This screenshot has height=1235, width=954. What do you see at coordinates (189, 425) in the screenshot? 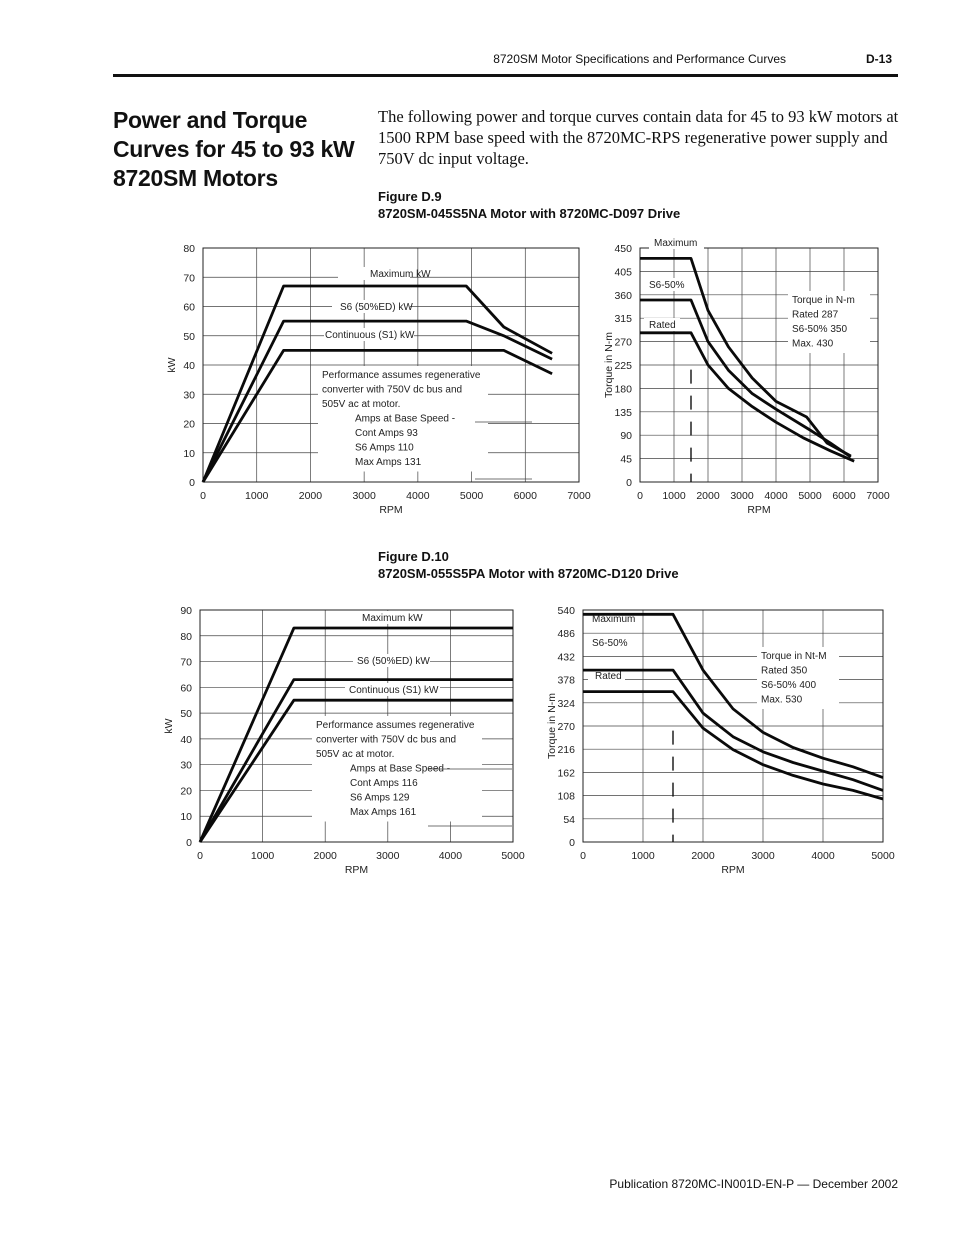
I see `fig9-power-ytick-label: 20` at bounding box center [189, 425].